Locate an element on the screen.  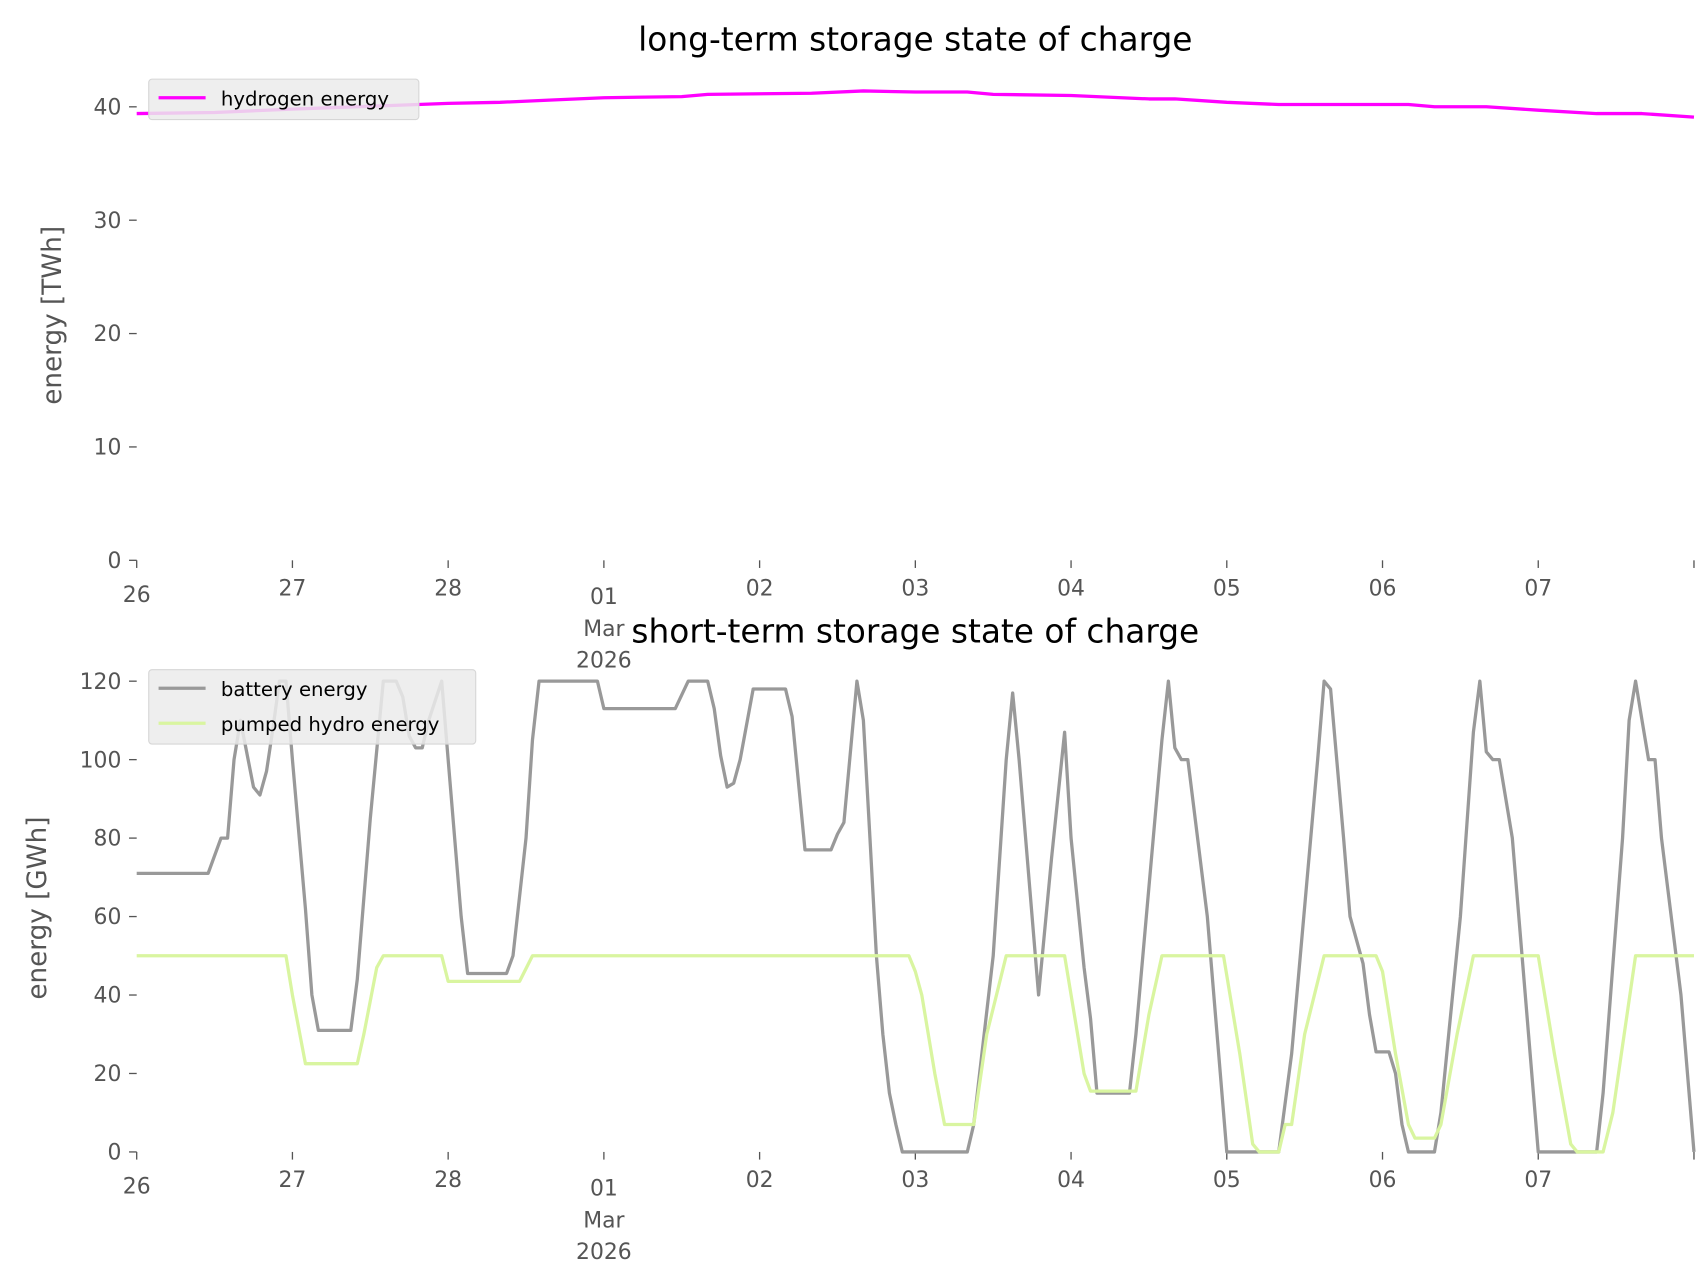
legend: battery energy pumped hydro energy is located at coordinates (312, 707).